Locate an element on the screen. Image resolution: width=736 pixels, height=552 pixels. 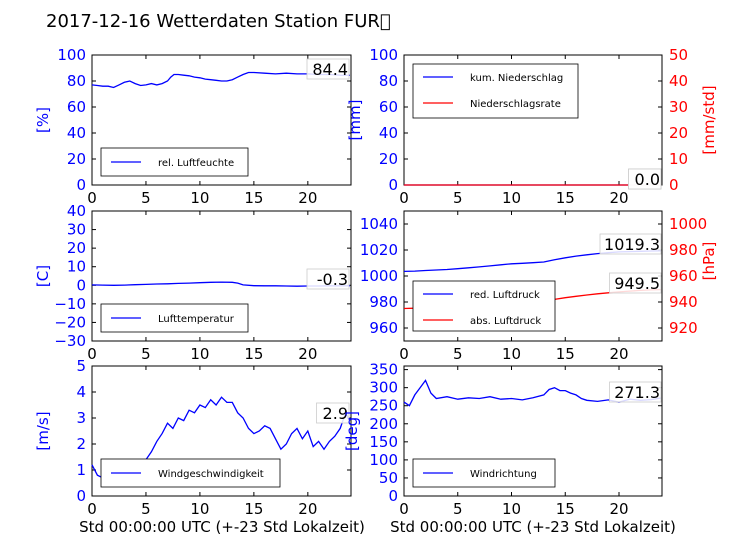
legend: rel. Luftfeuchte is located at coordinates (174, 162).